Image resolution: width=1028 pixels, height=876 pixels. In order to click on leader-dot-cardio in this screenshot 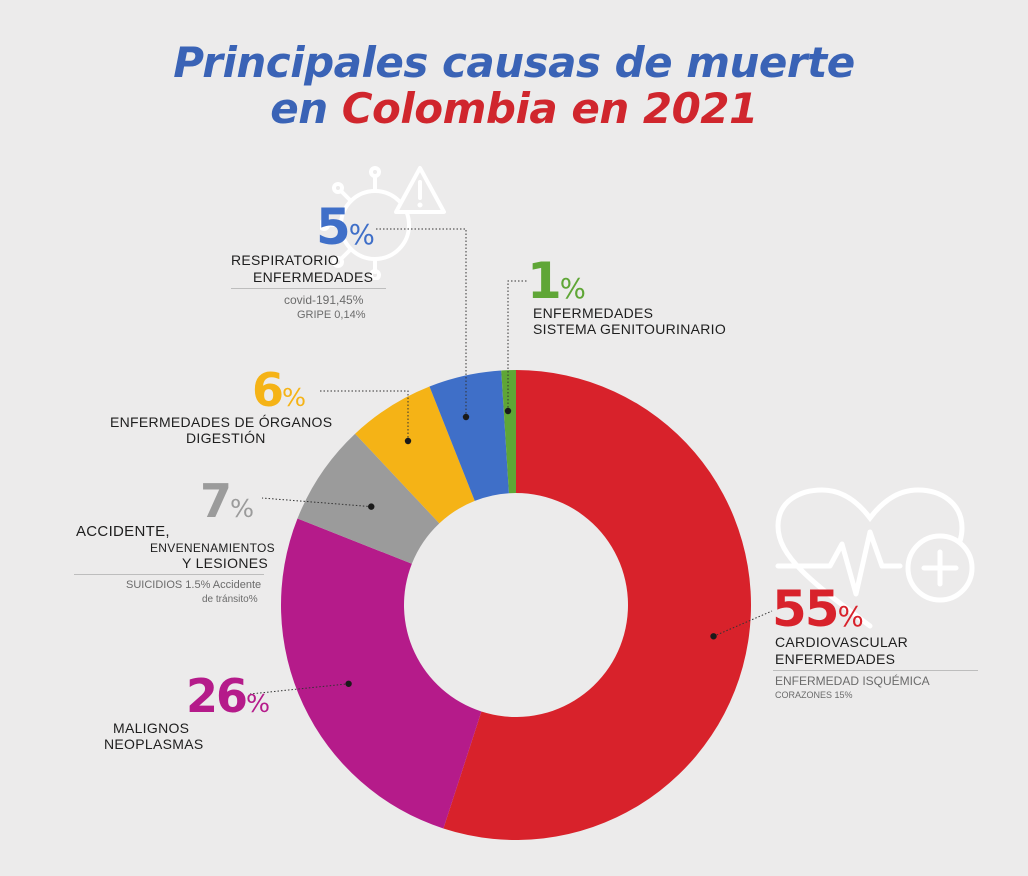, I will do `click(713, 636)`.